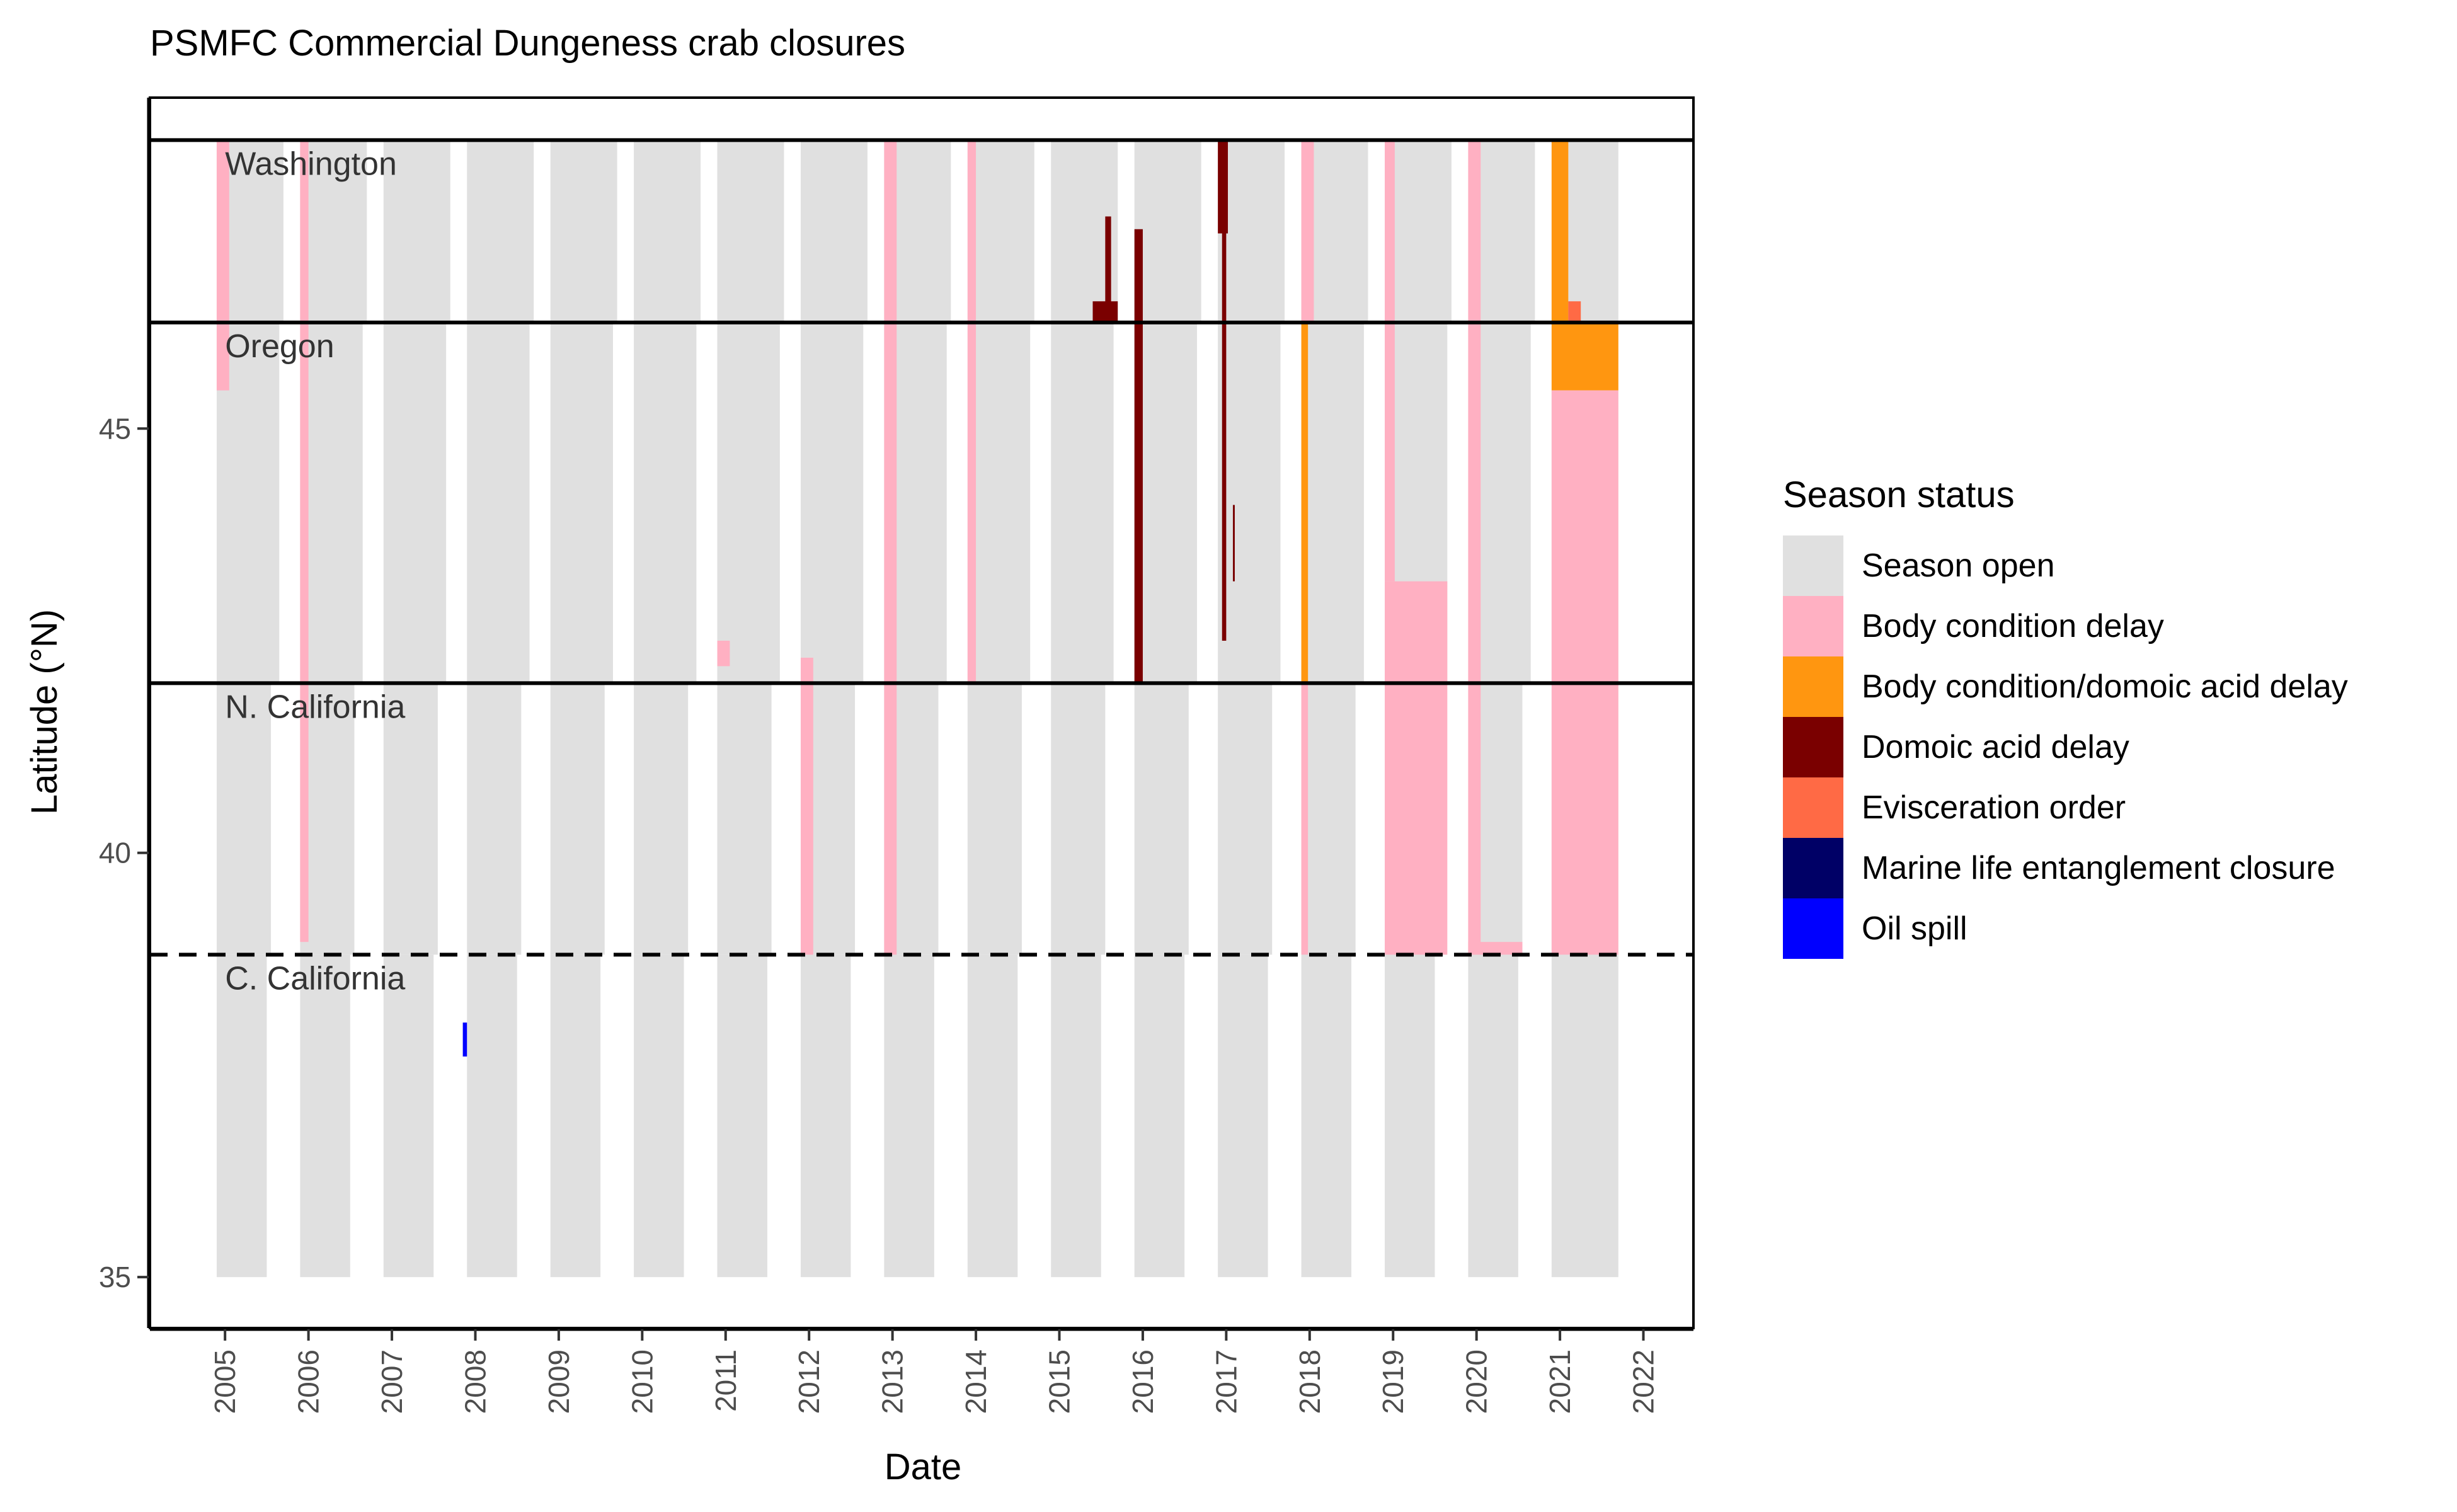  I want to click on x-tick-label: 2006, so click(308, 1381).